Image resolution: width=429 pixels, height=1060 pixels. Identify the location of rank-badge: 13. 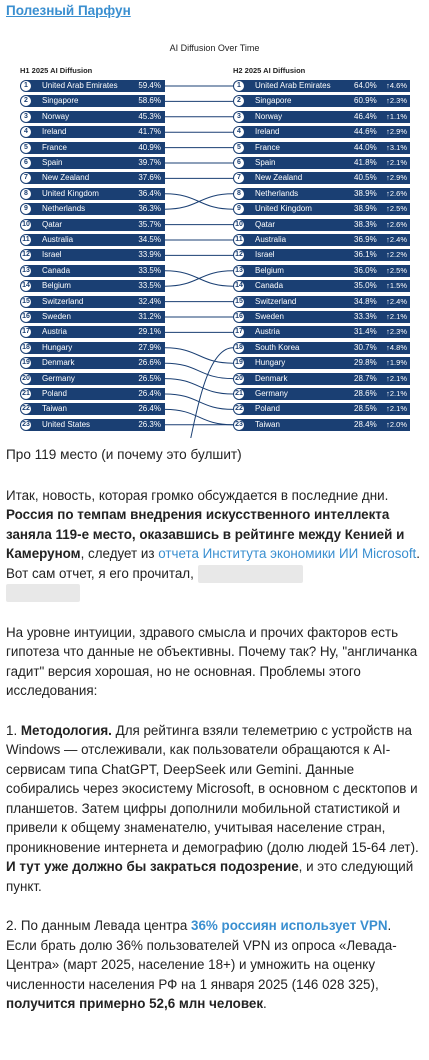
(26, 270).